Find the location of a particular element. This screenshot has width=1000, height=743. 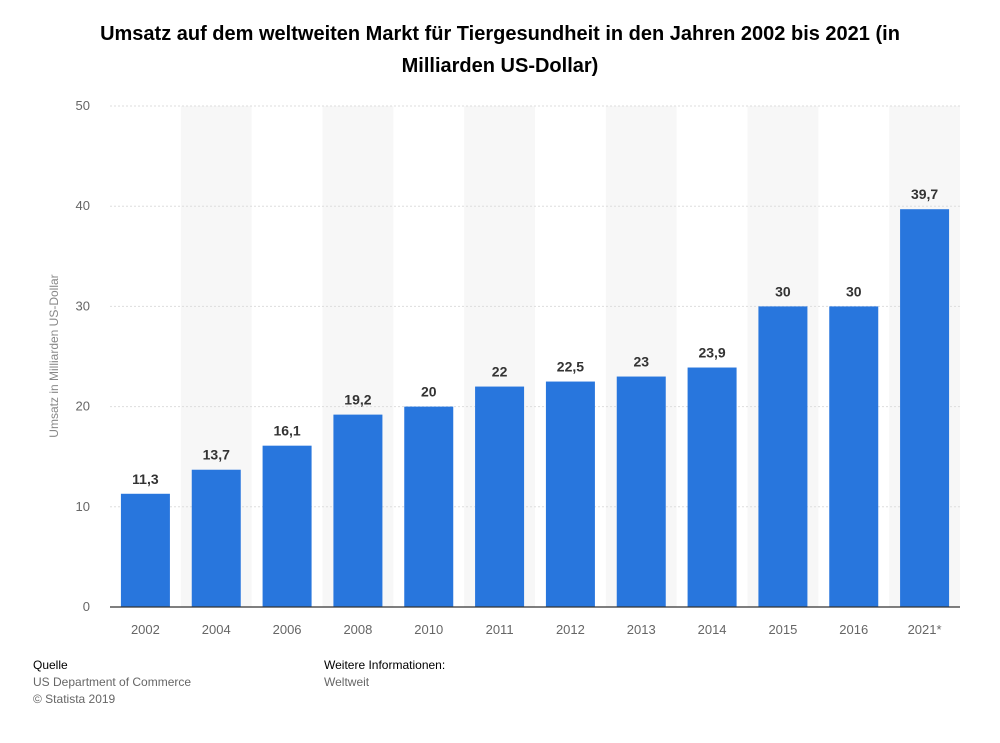

x-tick-label: 2016 is located at coordinates (853, 629).